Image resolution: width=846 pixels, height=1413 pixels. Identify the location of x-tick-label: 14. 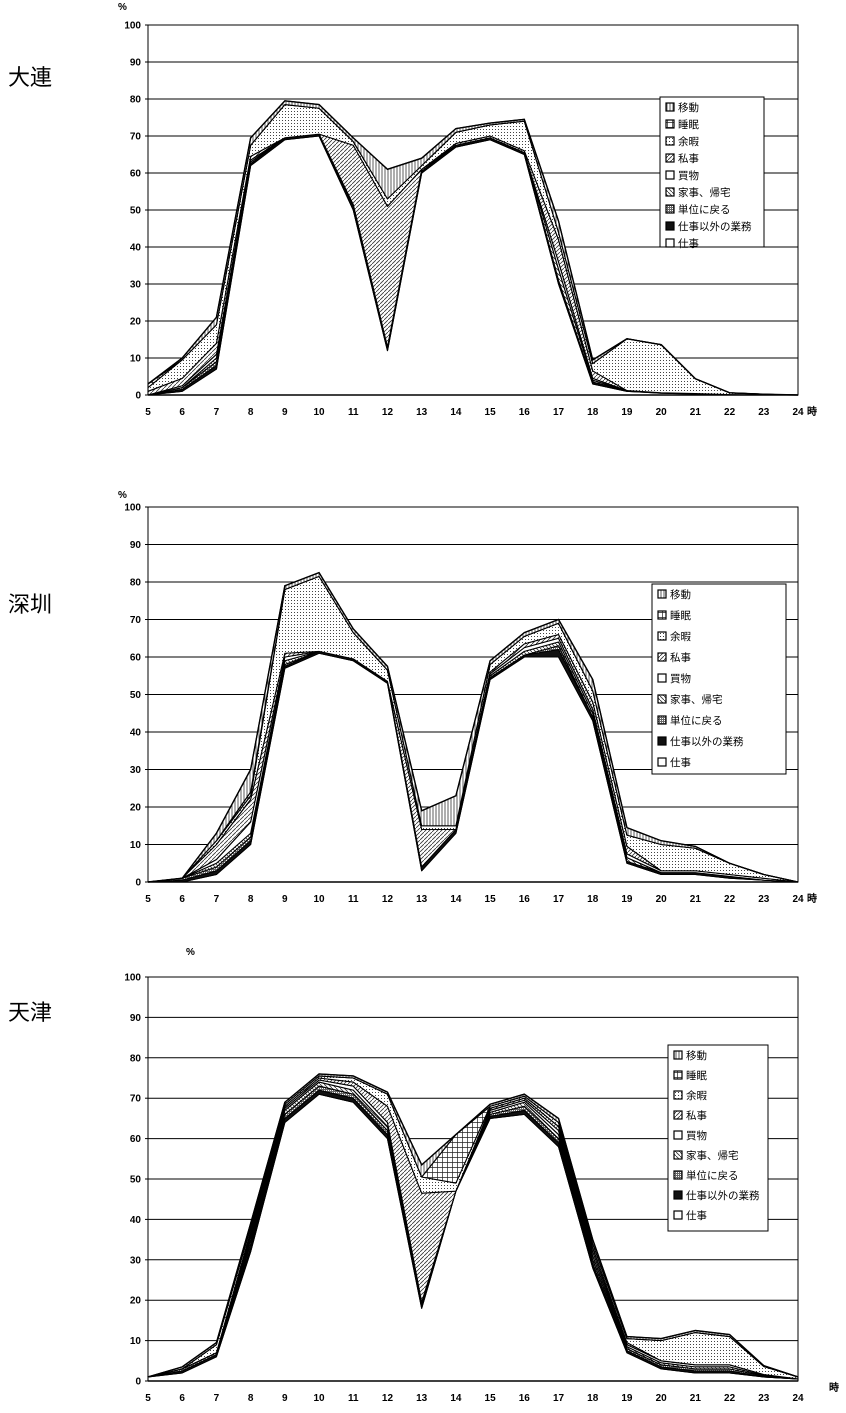
(456, 1398).